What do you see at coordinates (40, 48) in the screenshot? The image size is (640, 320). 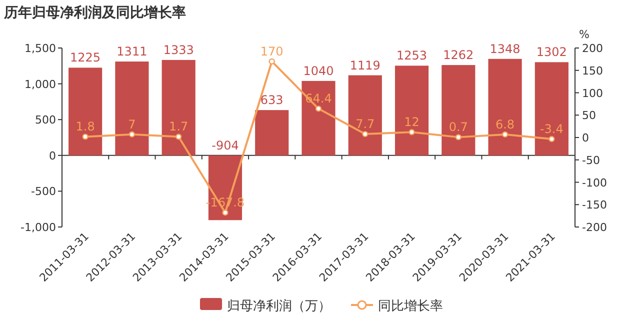 I see `y-tick-label: 1,500` at bounding box center [40, 48].